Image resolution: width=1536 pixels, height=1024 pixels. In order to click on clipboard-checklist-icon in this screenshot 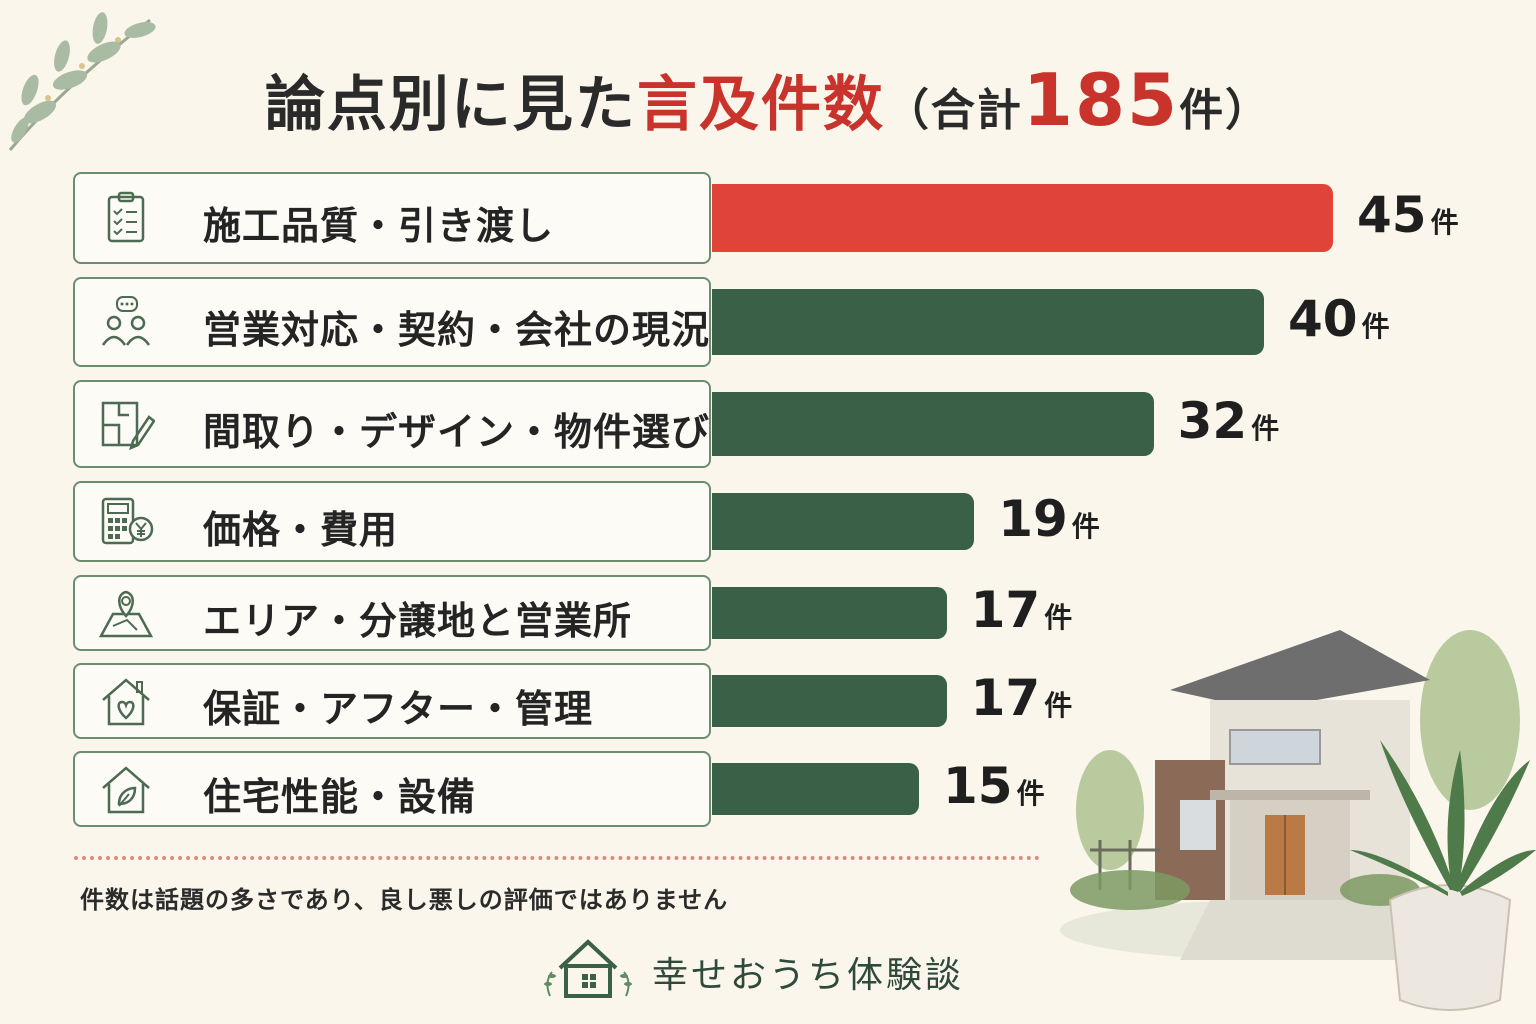, I will do `click(126, 217)`.